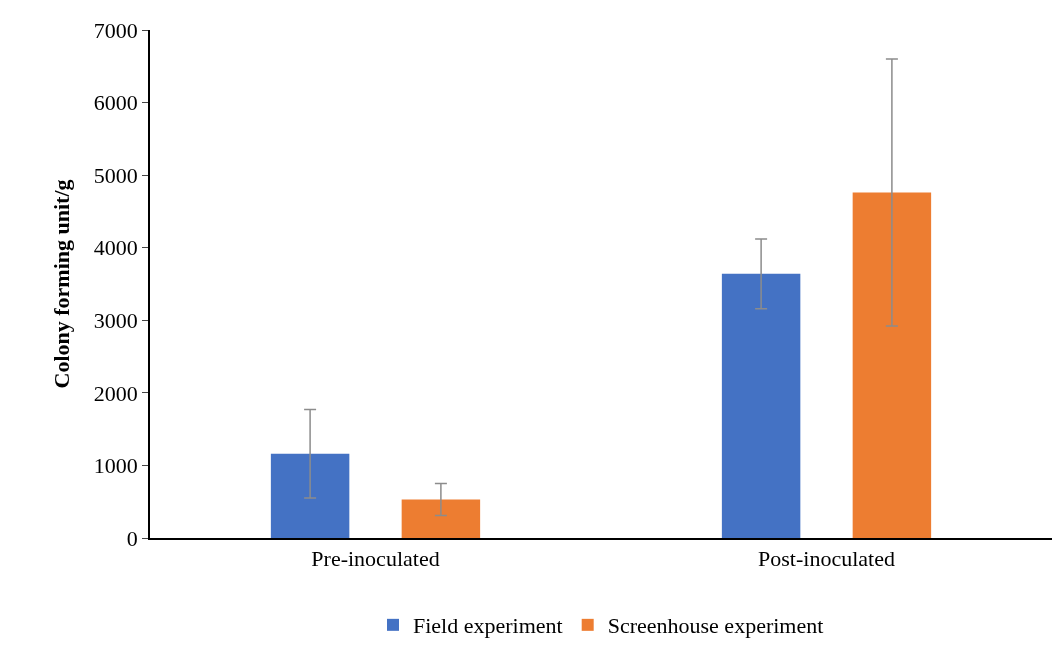  Describe the element at coordinates (115, 320) in the screenshot. I see `y-tick-label: 3000` at that location.